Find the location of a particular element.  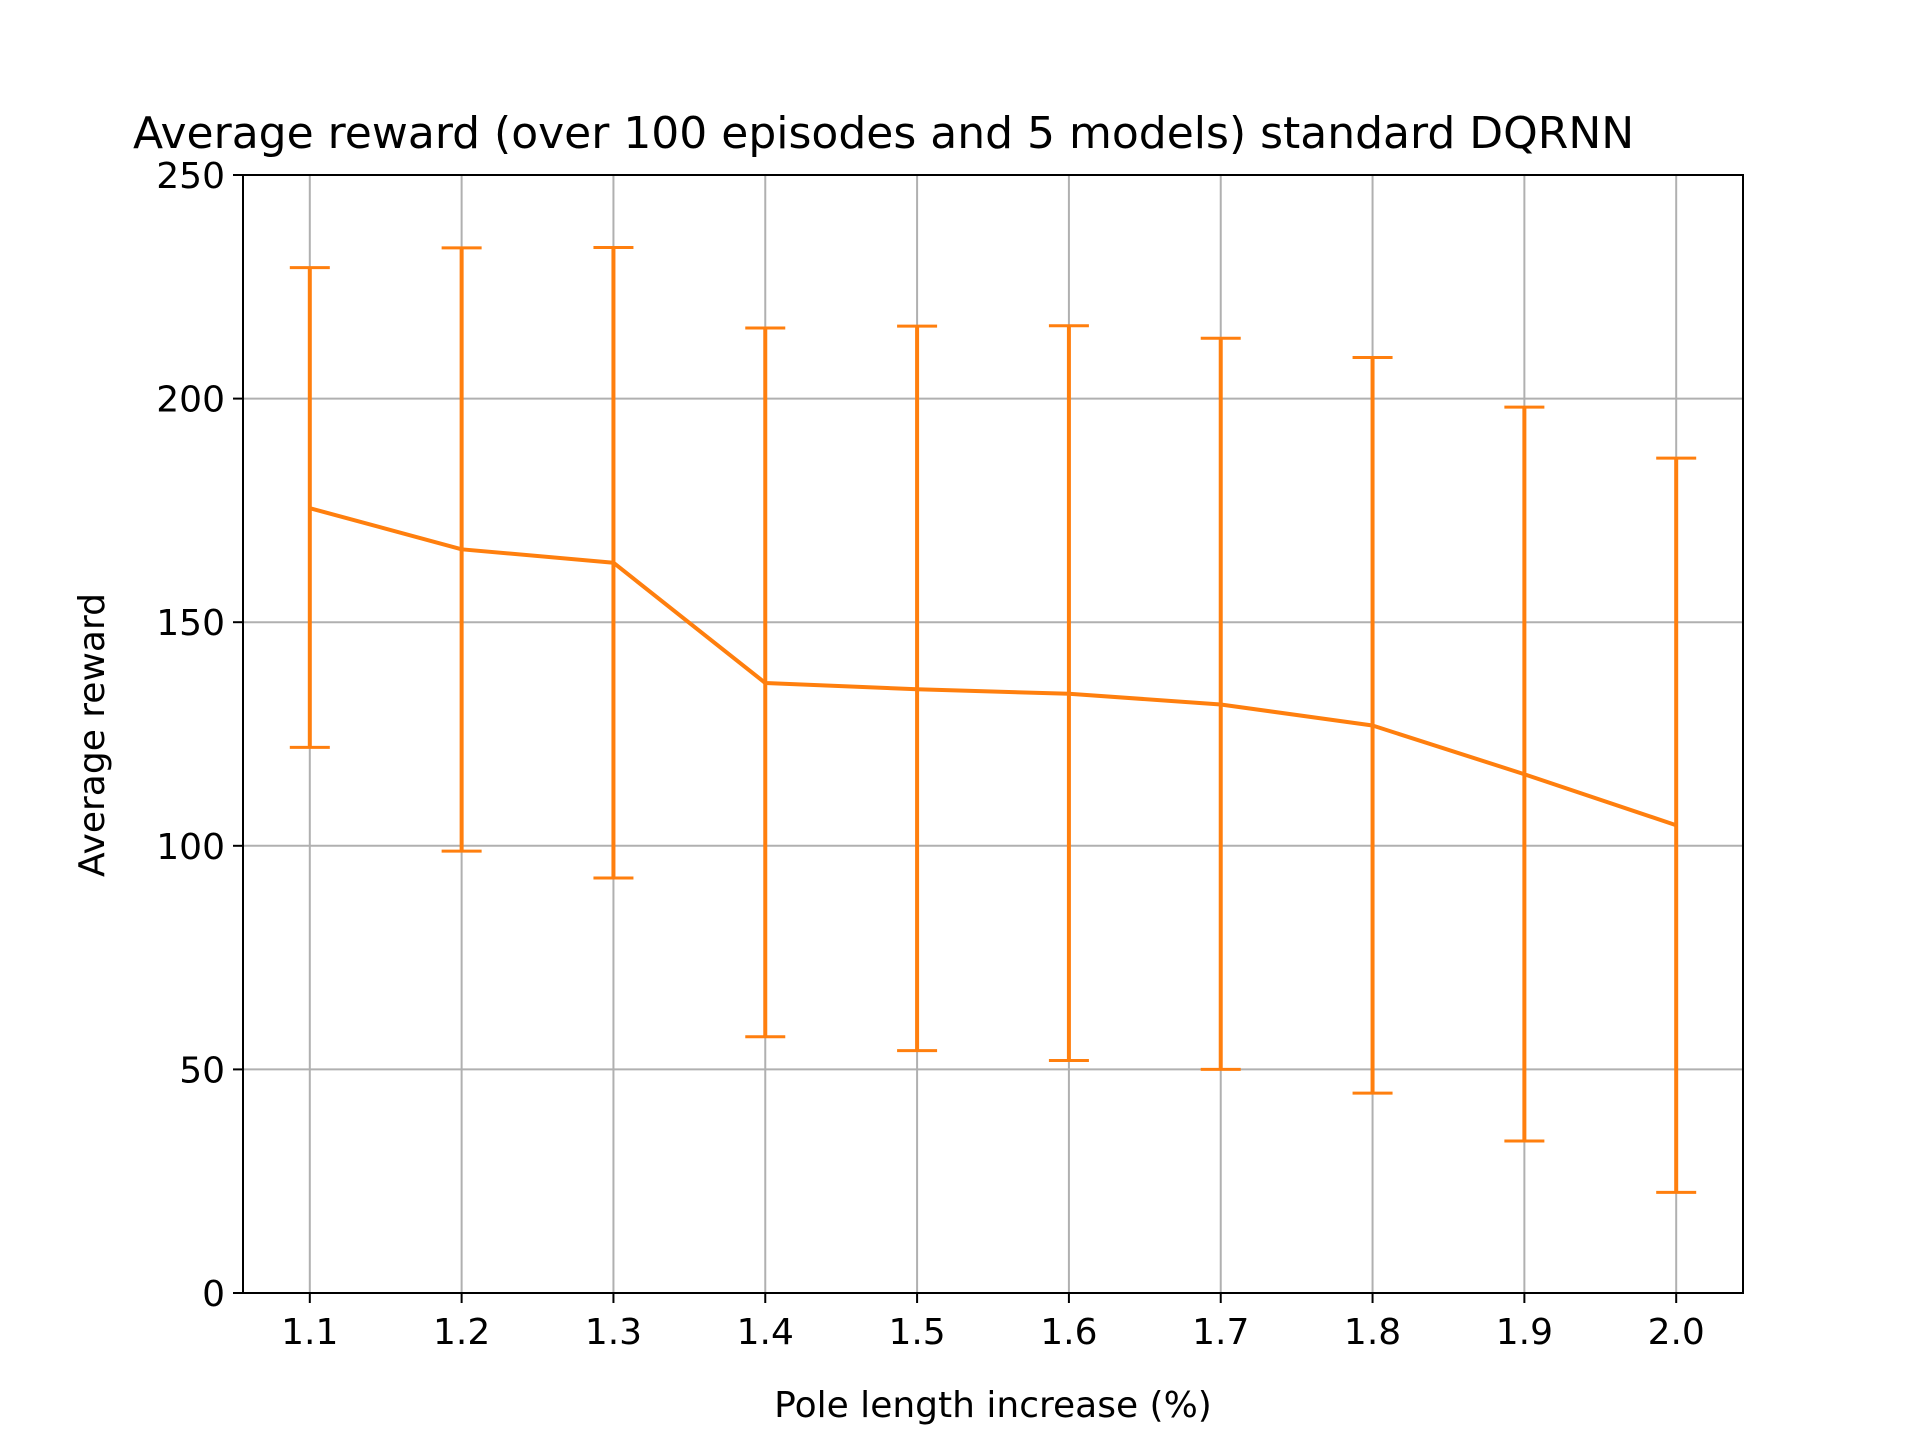

y-tick-label: 100 is located at coordinates (190, 847).